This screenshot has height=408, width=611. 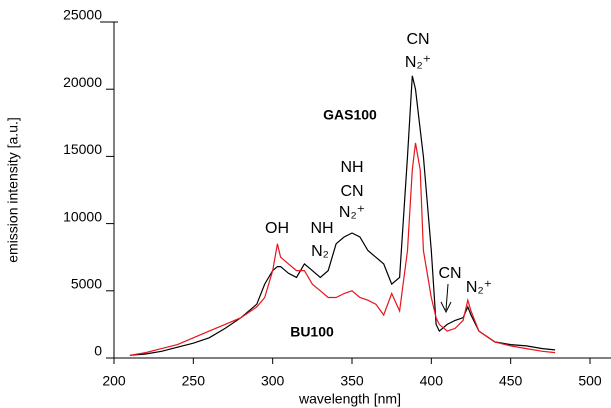 What do you see at coordinates (82, 82) in the screenshot?
I see `y-tick-label: 20000` at bounding box center [82, 82].